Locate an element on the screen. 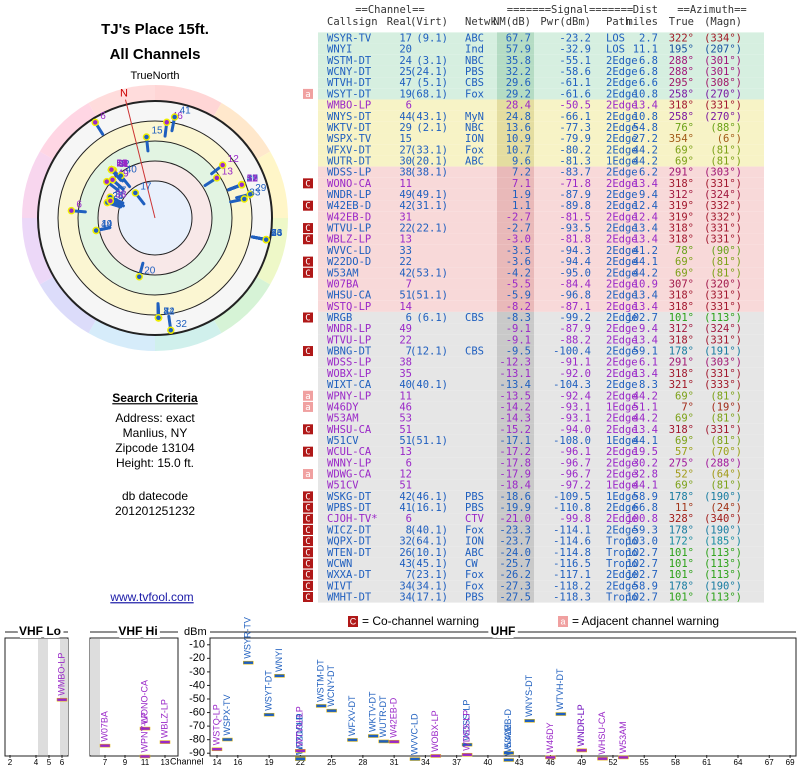  x-tick-label: 67 is located at coordinates (769, 762).